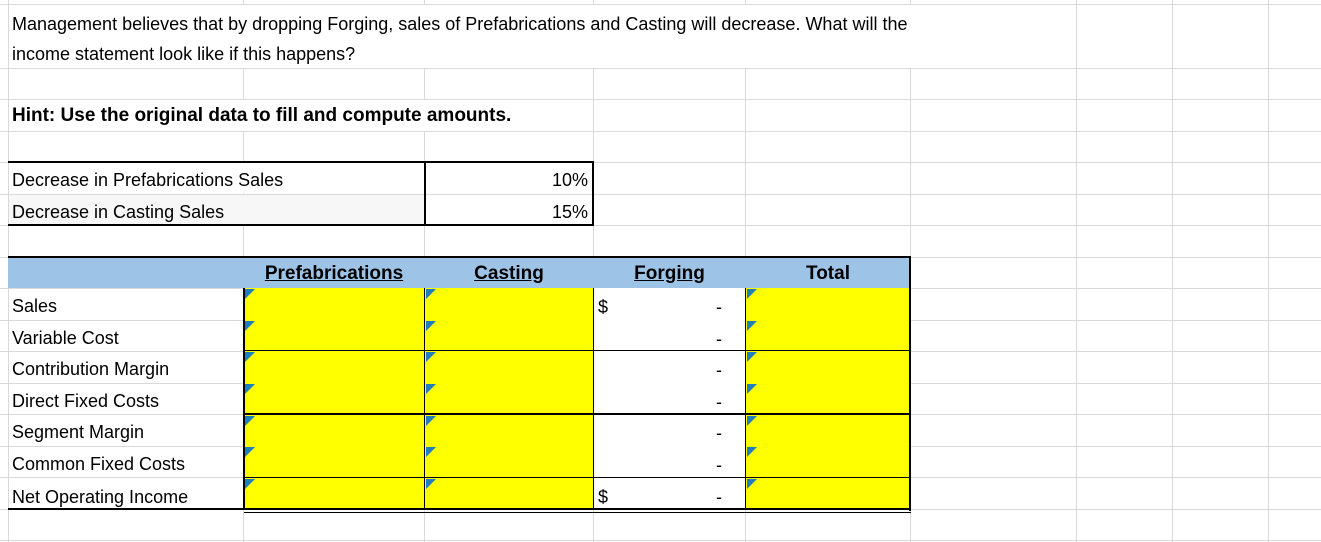 Image resolution: width=1321 pixels, height=542 pixels. Describe the element at coordinates (509, 493) in the screenshot. I see `input-casting-noi` at that location.